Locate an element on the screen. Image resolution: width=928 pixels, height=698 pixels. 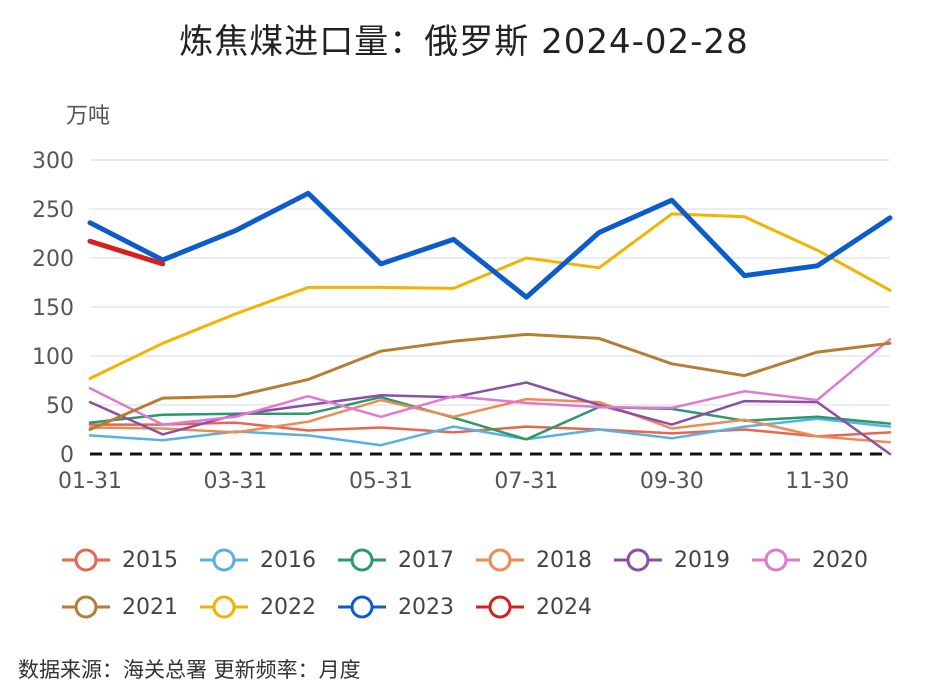
legend-label: 2024 is located at coordinates (564, 607).